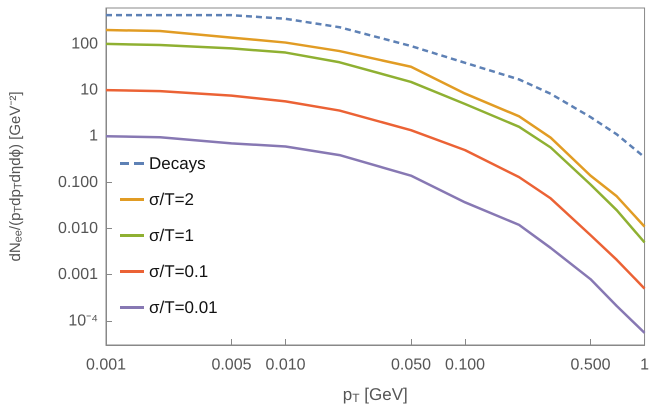 This screenshot has height=409, width=652. Describe the element at coordinates (171, 235) in the screenshot. I see `legend-label: σ/T=1` at that location.